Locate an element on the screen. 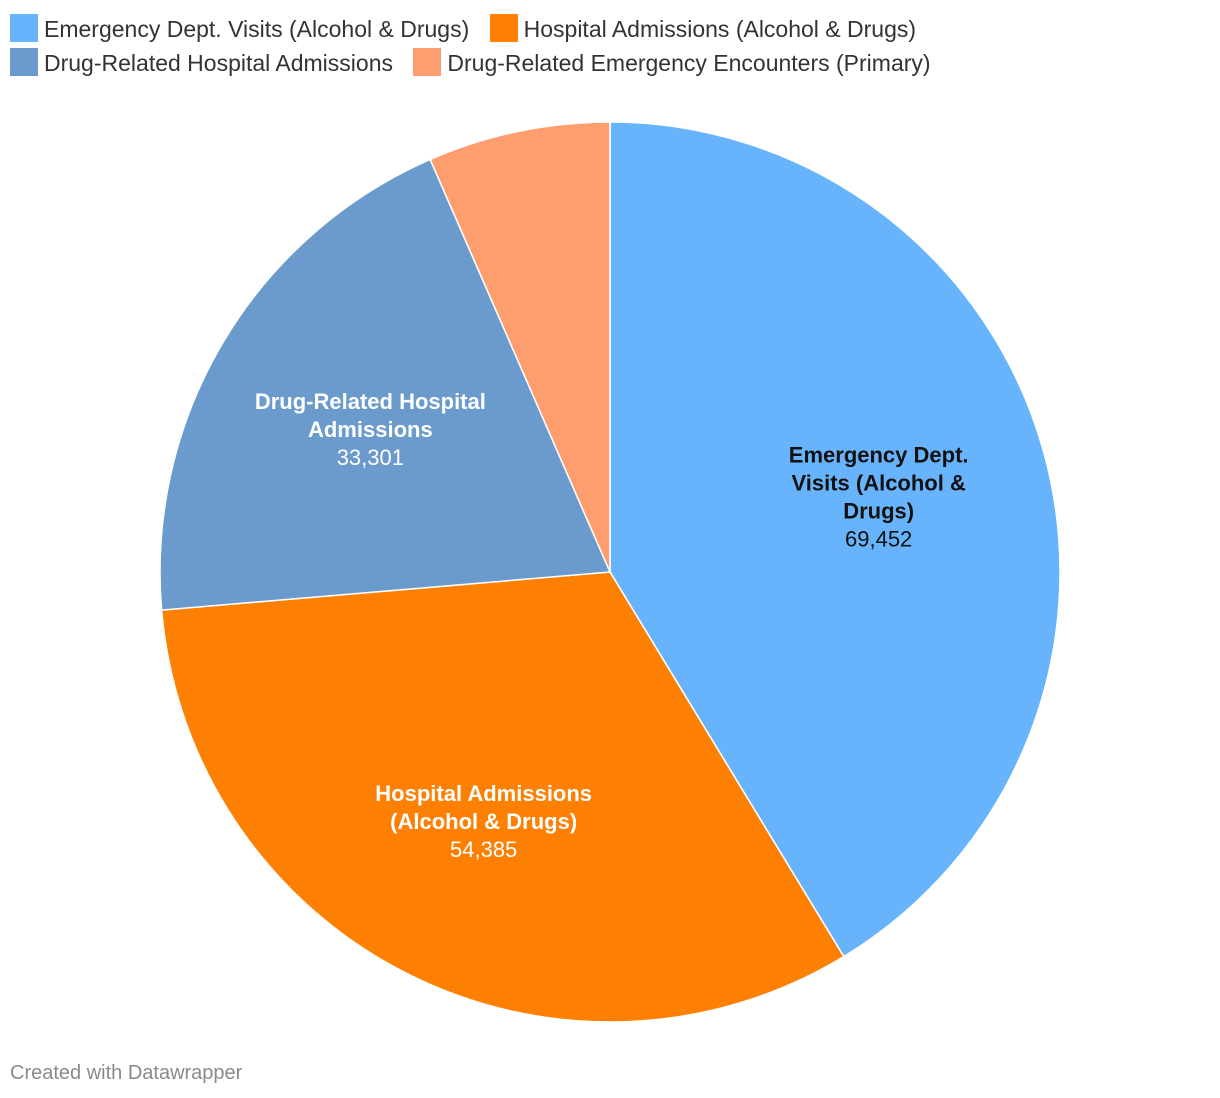 This screenshot has height=1098, width=1220. legend-label: Drug-Related Hospital Admissions is located at coordinates (218, 63).